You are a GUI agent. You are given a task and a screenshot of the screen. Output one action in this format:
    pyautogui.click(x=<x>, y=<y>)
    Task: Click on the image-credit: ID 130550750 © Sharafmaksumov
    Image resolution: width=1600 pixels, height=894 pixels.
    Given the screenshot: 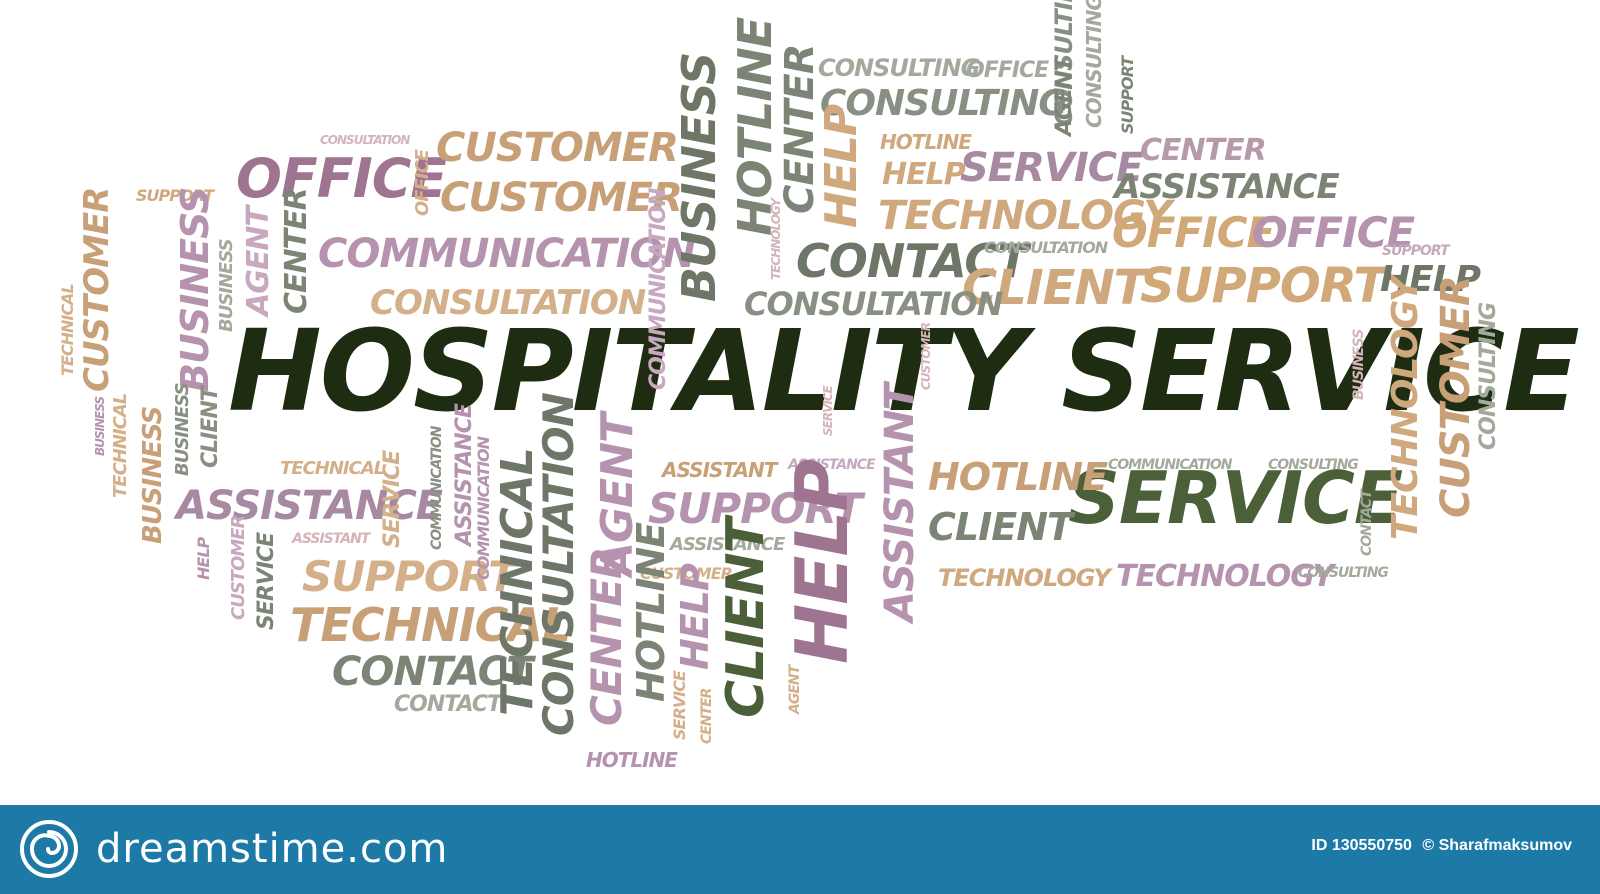 What is the action you would take?
    pyautogui.click(x=1444, y=846)
    